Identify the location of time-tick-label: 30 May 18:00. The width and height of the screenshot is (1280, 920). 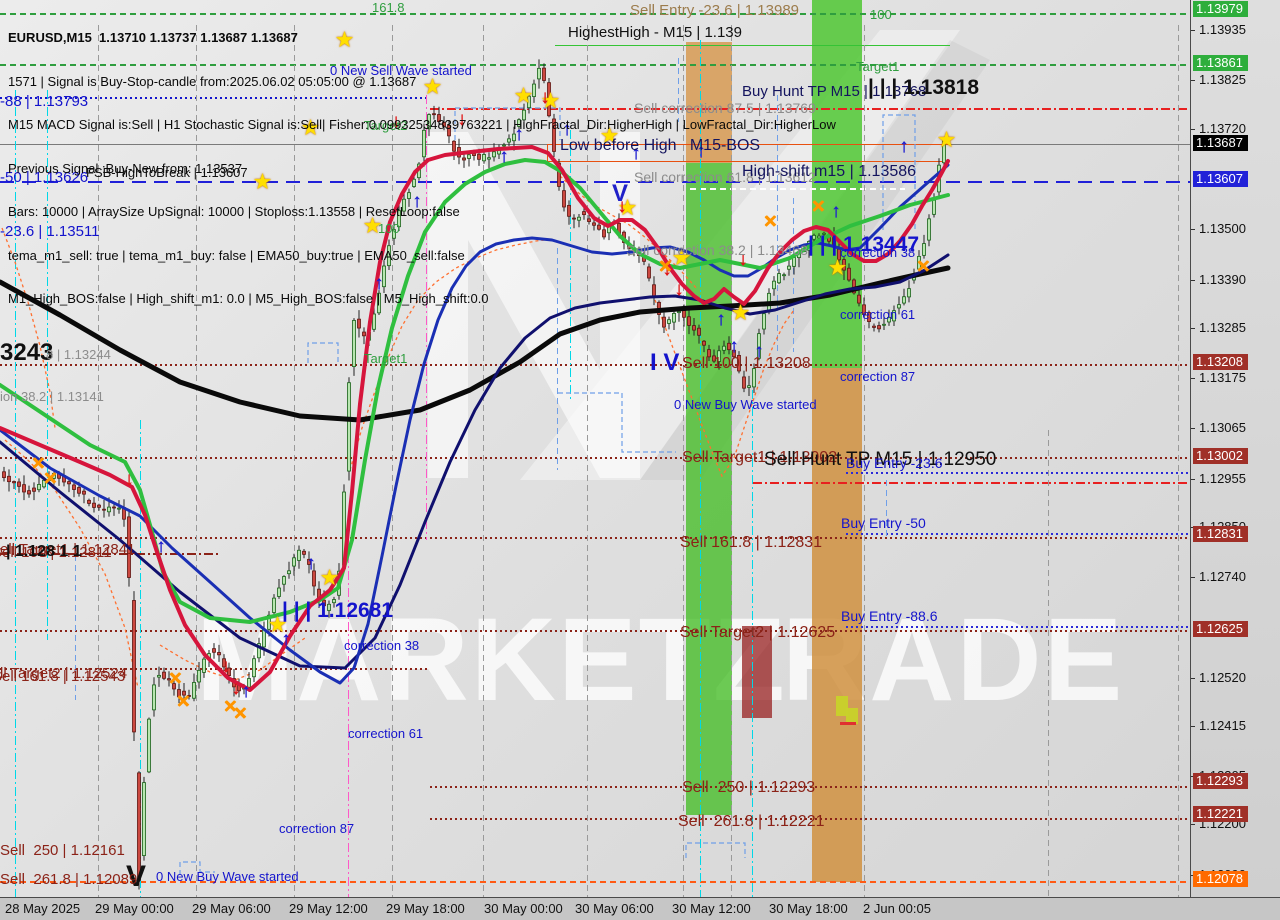
(808, 908).